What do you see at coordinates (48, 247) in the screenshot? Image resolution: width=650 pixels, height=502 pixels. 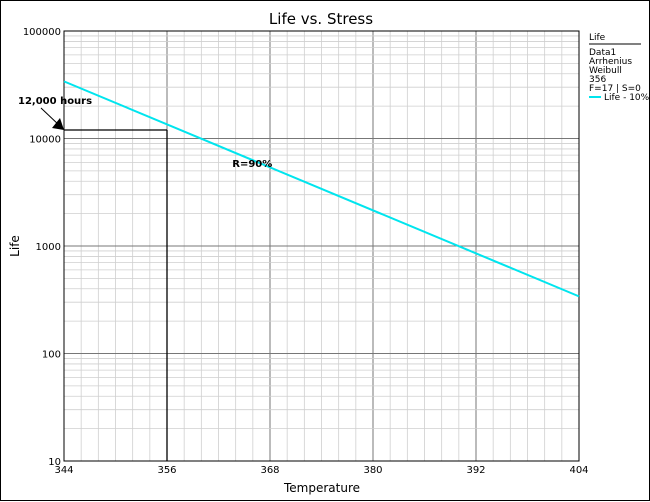 I see `y-tick-label: 1000` at bounding box center [48, 247].